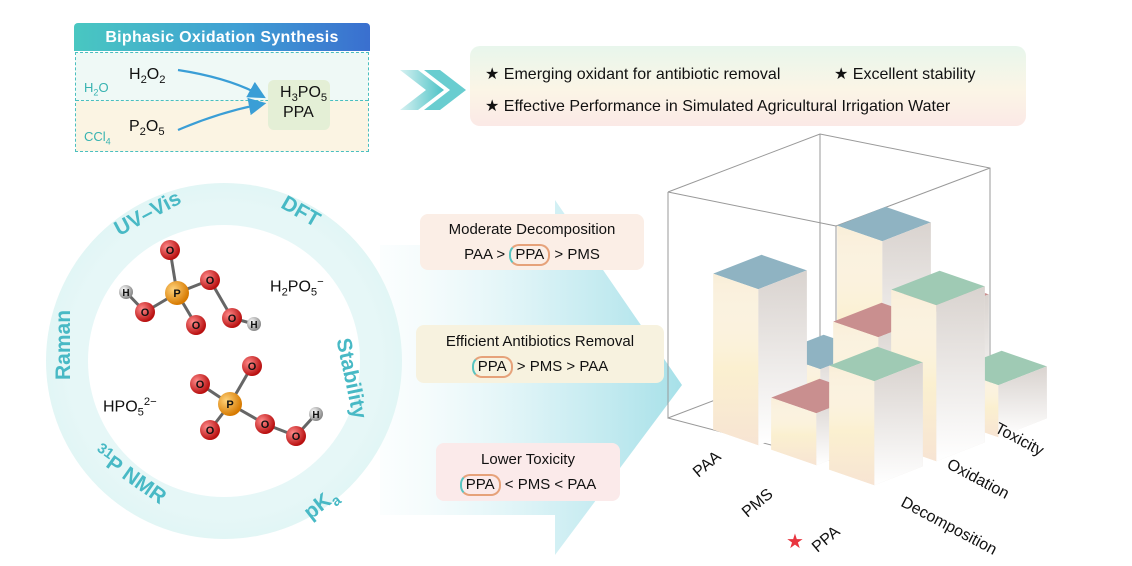 Image resolution: width=1132 pixels, height=566 pixels. What do you see at coordinates (224, 361) in the screenshot?
I see `molecule-panel` at bounding box center [224, 361].